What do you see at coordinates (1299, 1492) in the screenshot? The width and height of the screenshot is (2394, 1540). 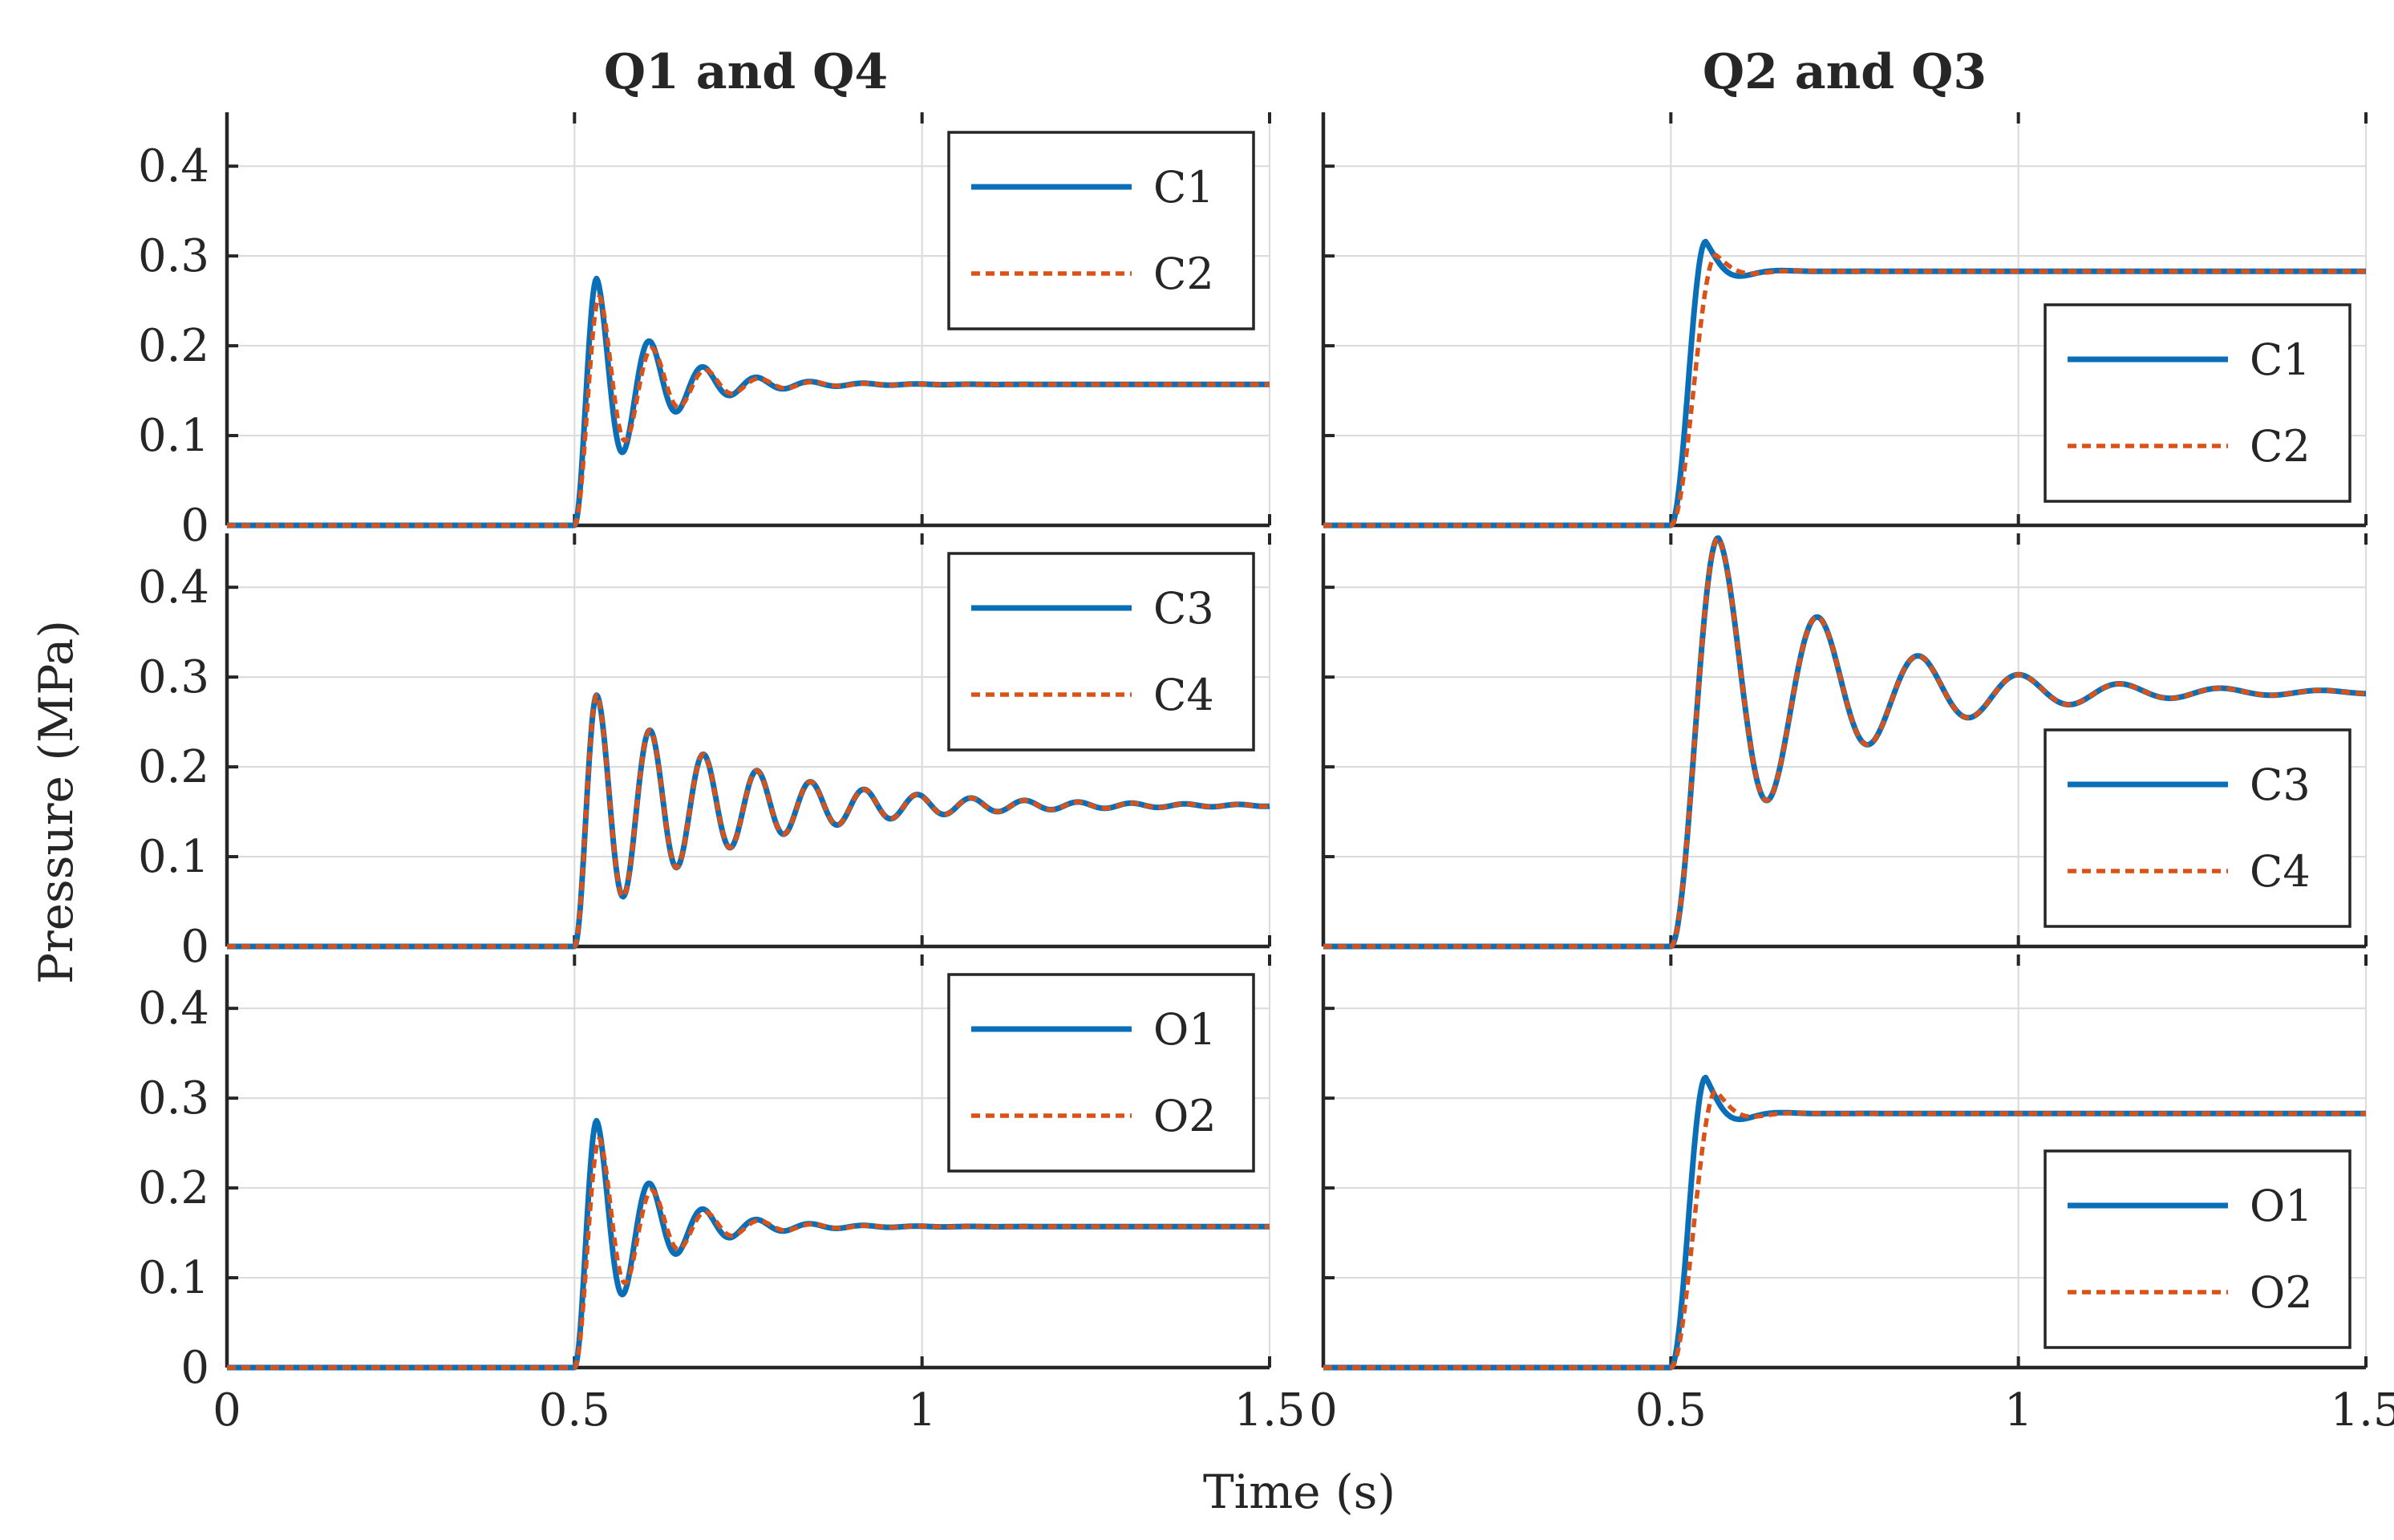 I see `x-axis-label: Time (s)` at bounding box center [1299, 1492].